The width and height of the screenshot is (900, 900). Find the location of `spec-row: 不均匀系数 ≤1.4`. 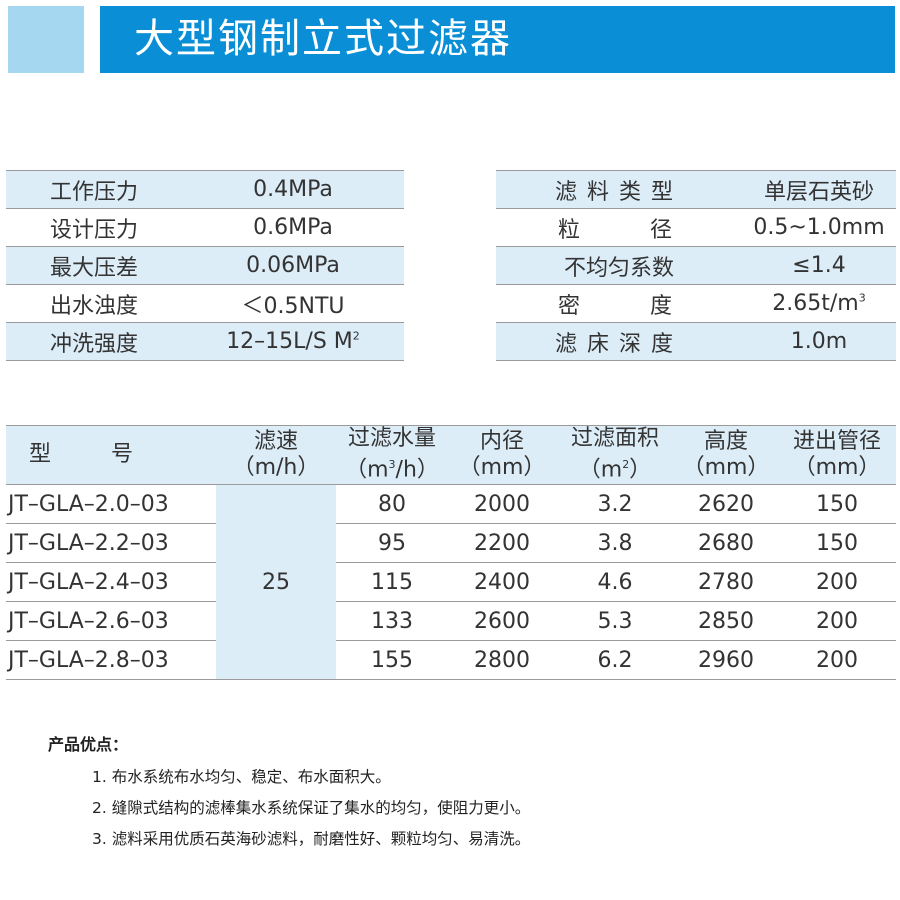

spec-row: 不均匀系数 ≤1.4 is located at coordinates (696, 265).